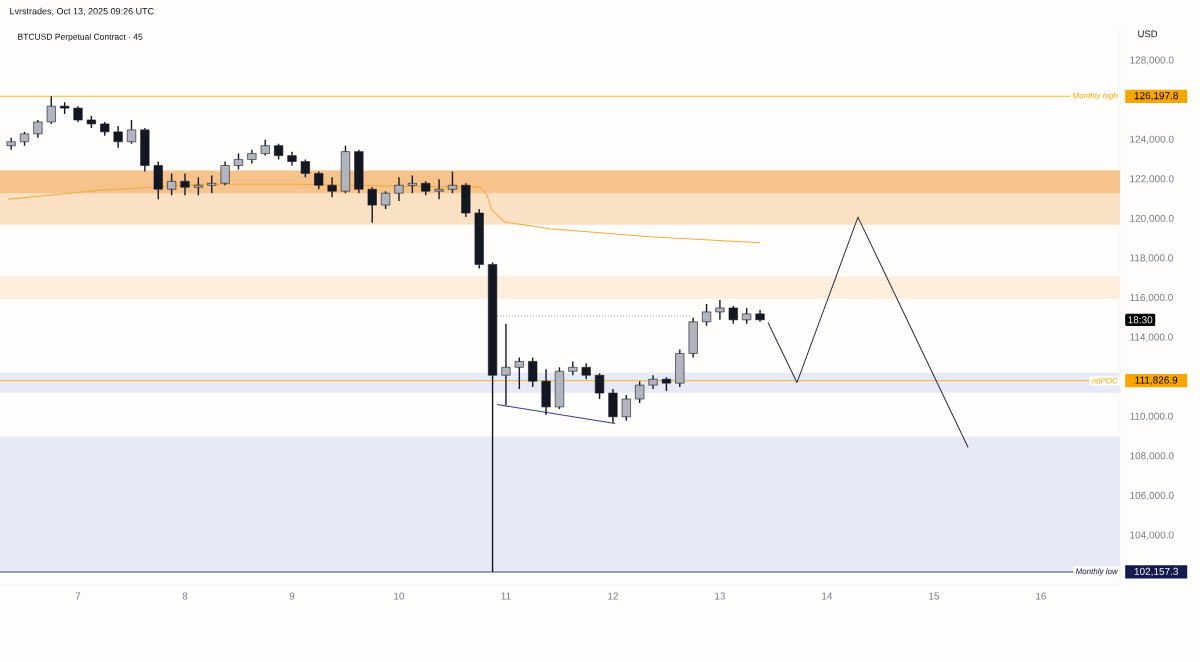  What do you see at coordinates (1095, 96) in the screenshot?
I see `ref-line-label: Monthly high` at bounding box center [1095, 96].